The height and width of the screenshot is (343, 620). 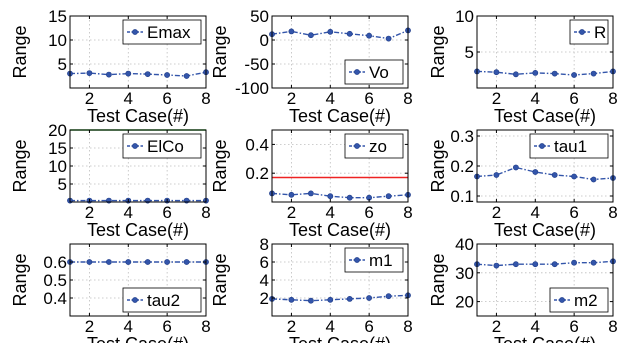 What do you see at coordinates (264, 40) in the screenshot?
I see `y-tick-label: 0` at bounding box center [264, 40].